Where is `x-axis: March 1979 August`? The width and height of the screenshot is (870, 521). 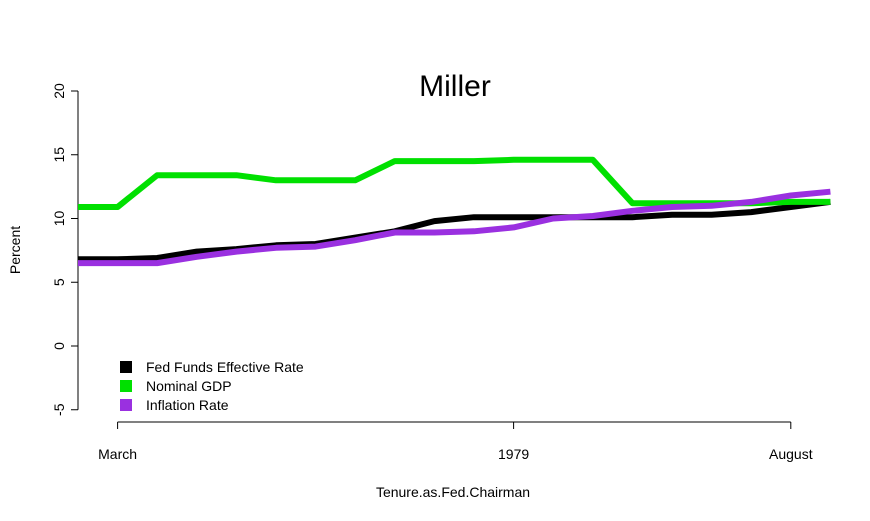 x-axis: March 1979 August is located at coordinates (455, 441).